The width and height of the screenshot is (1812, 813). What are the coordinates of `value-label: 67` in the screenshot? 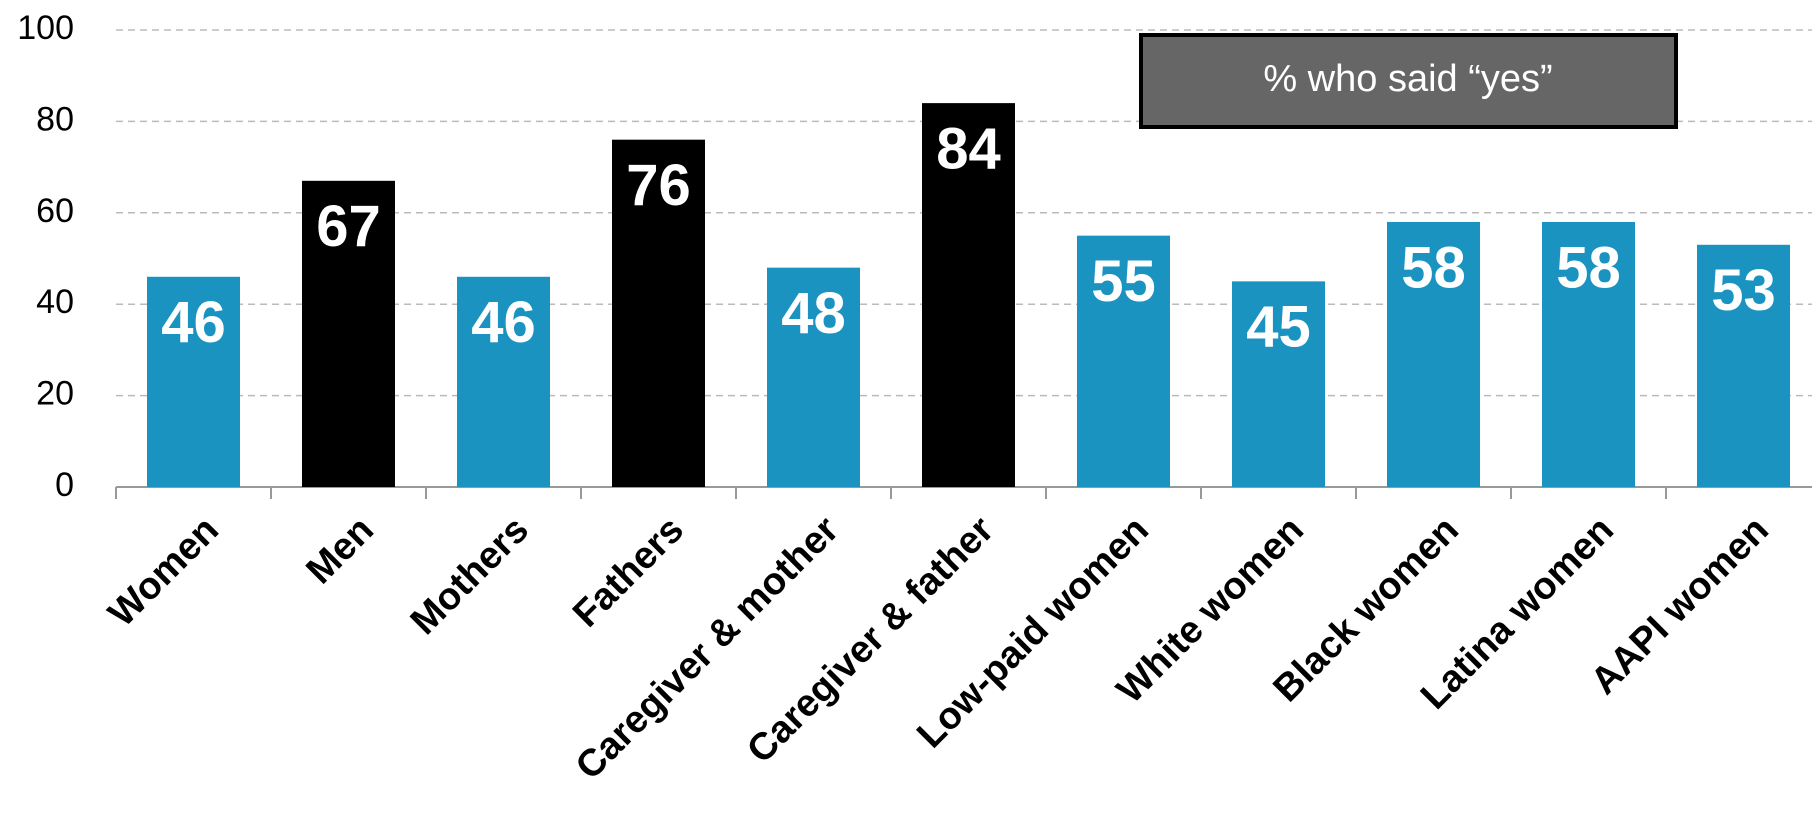 It's located at (348, 226).